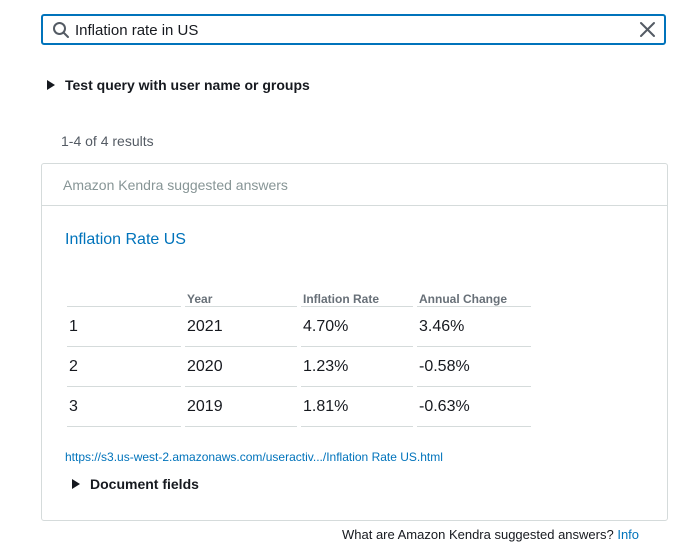 Image resolution: width=695 pixels, height=542 pixels. Describe the element at coordinates (474, 295) in the screenshot. I see `column-header: Annual Change` at that location.